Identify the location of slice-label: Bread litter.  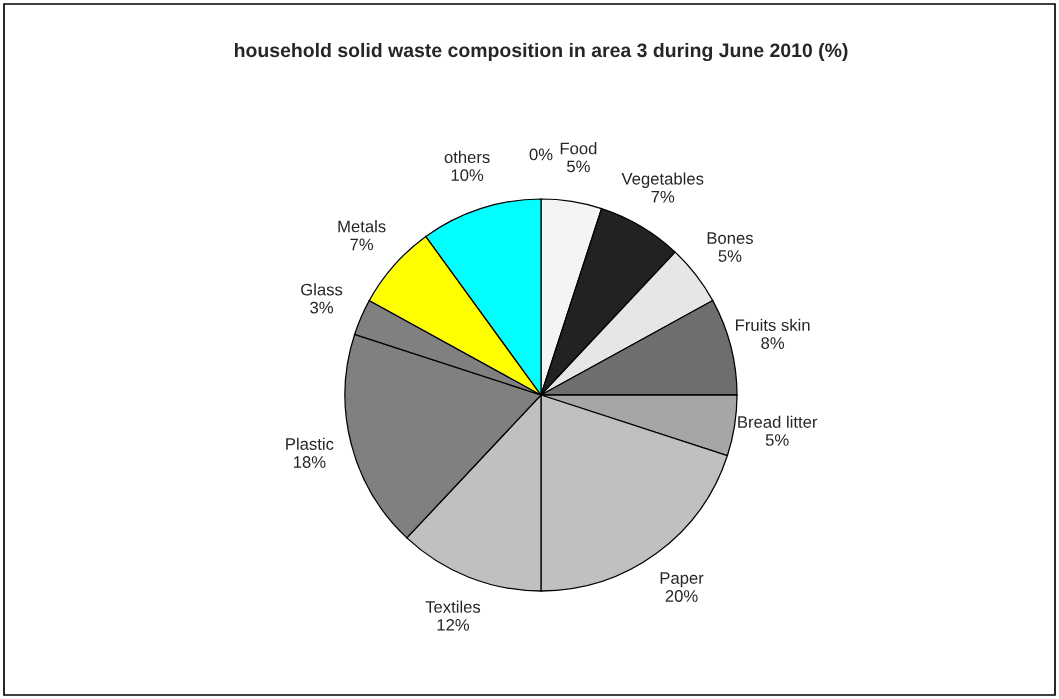
(778, 421).